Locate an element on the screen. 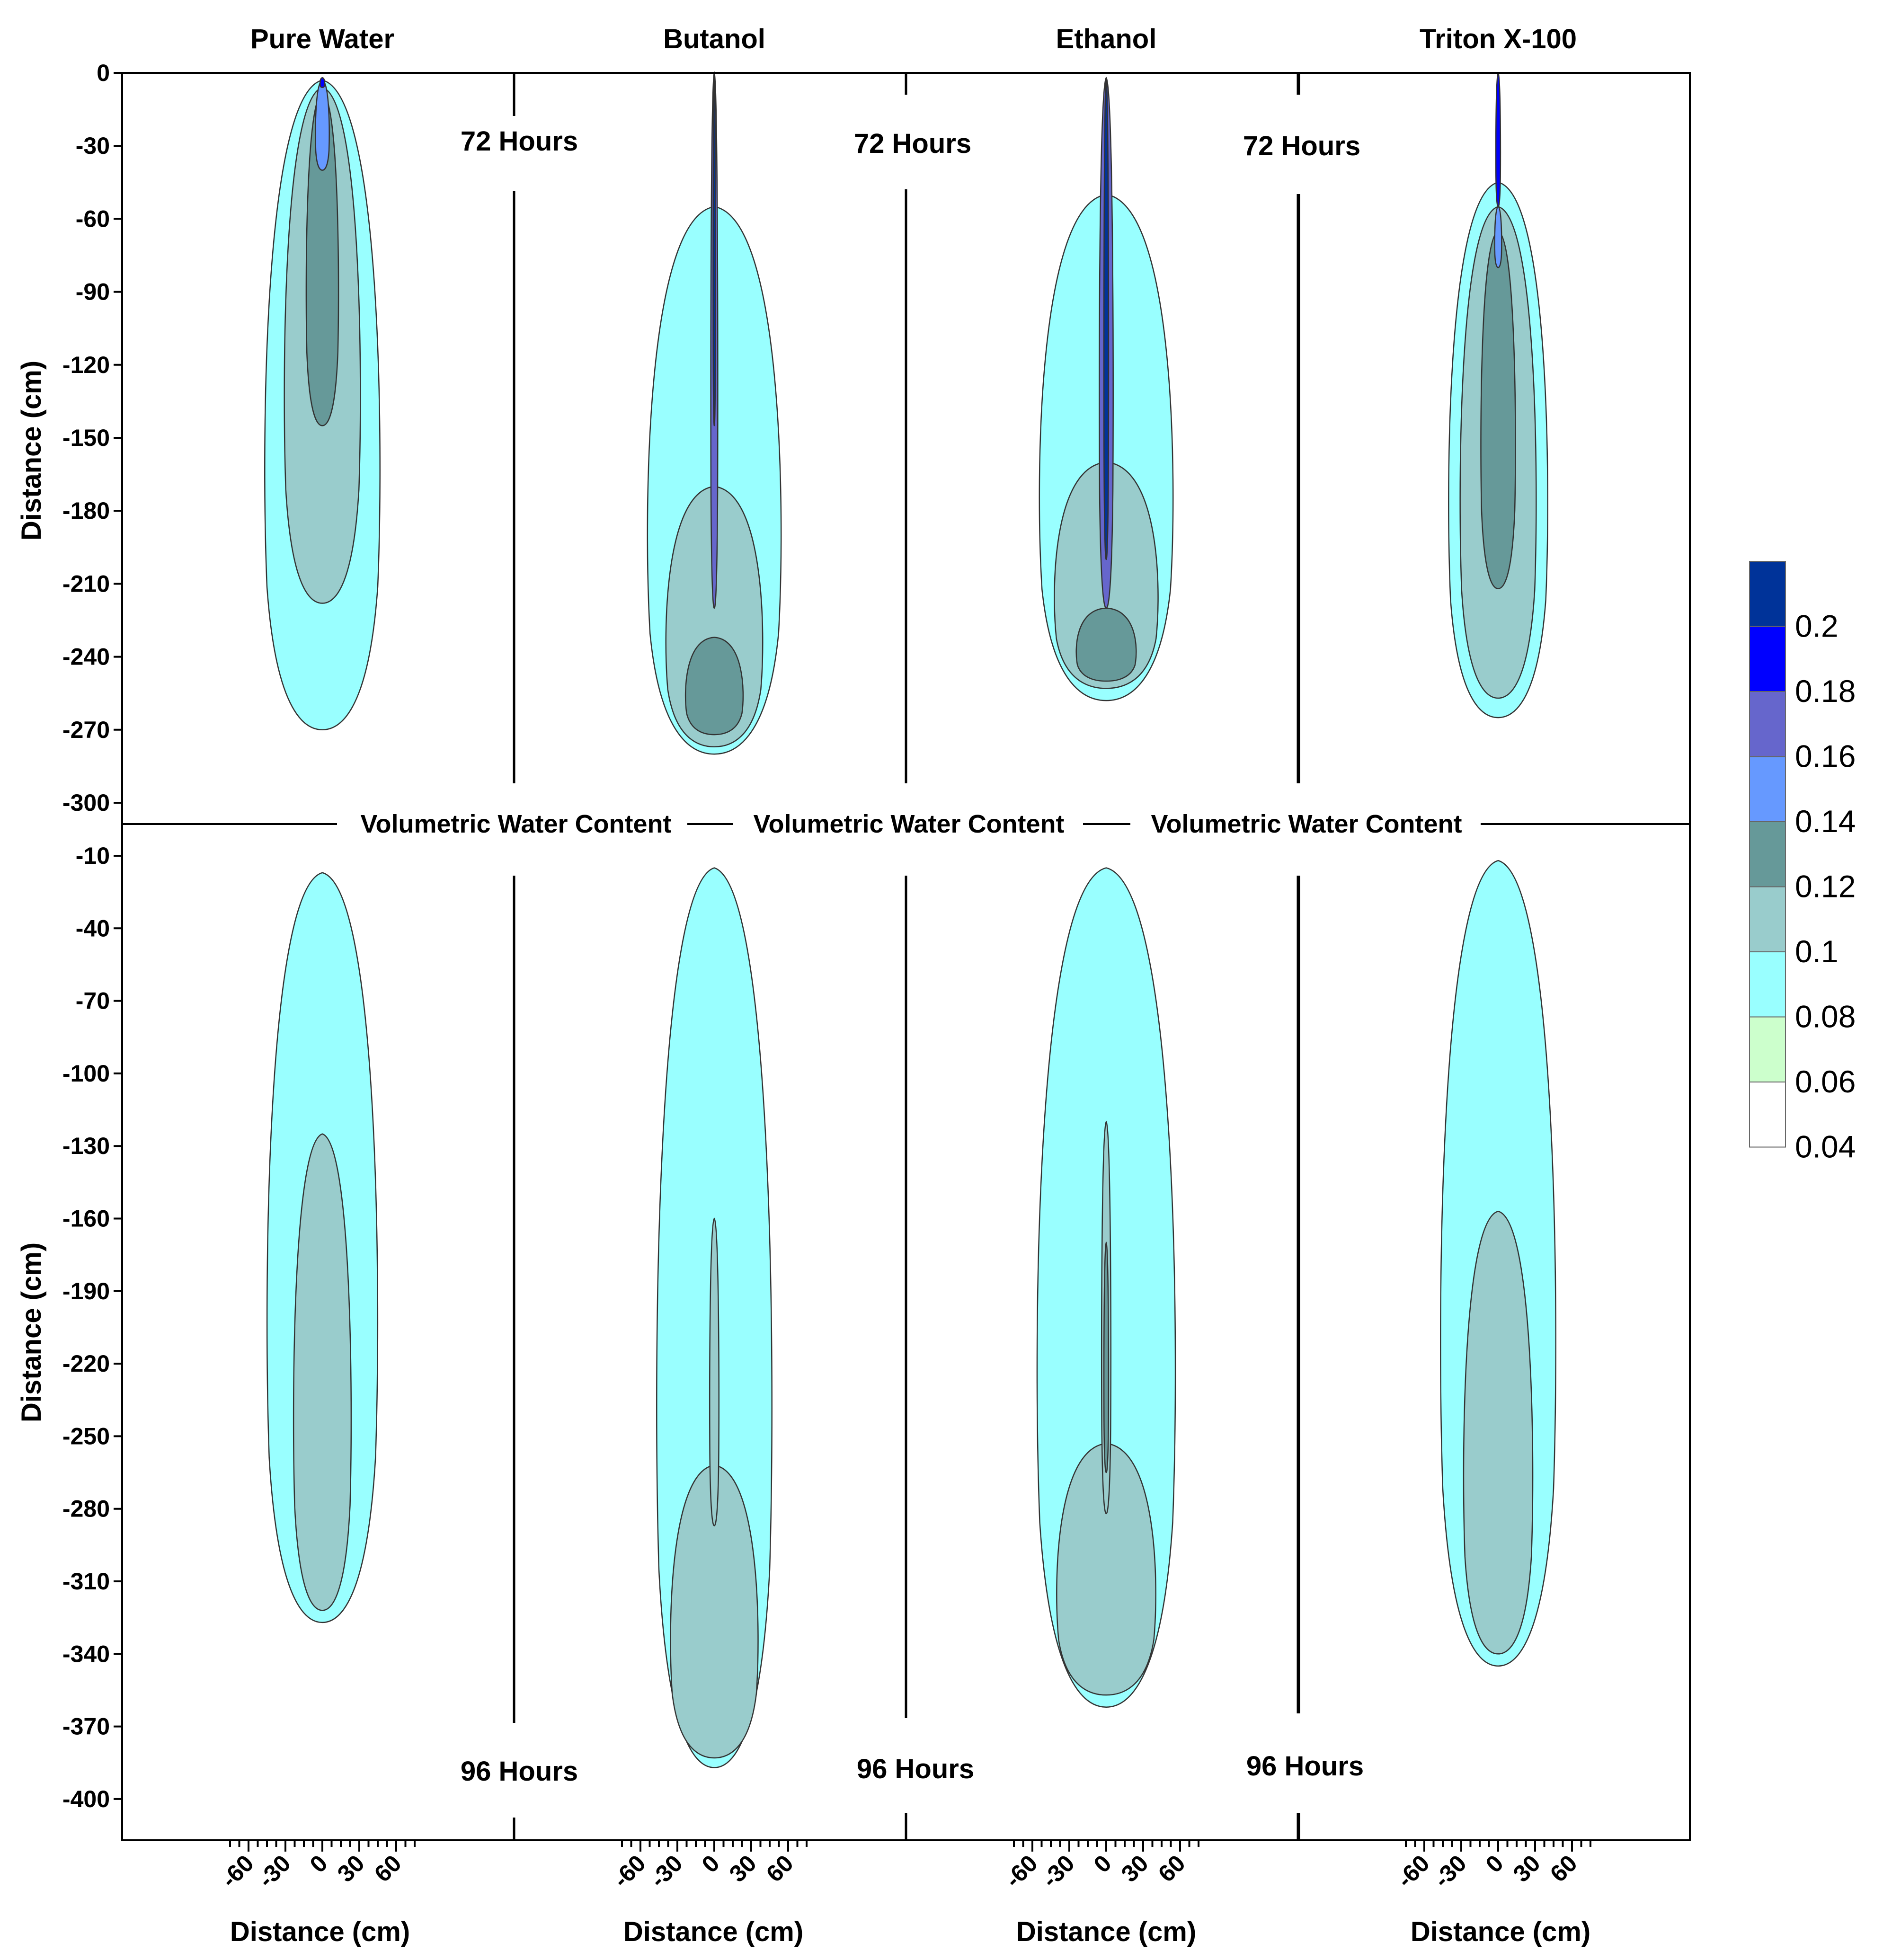 Image resolution: width=1883 pixels, height=1960 pixels. y-tick-label: -30 is located at coordinates (93, 146).